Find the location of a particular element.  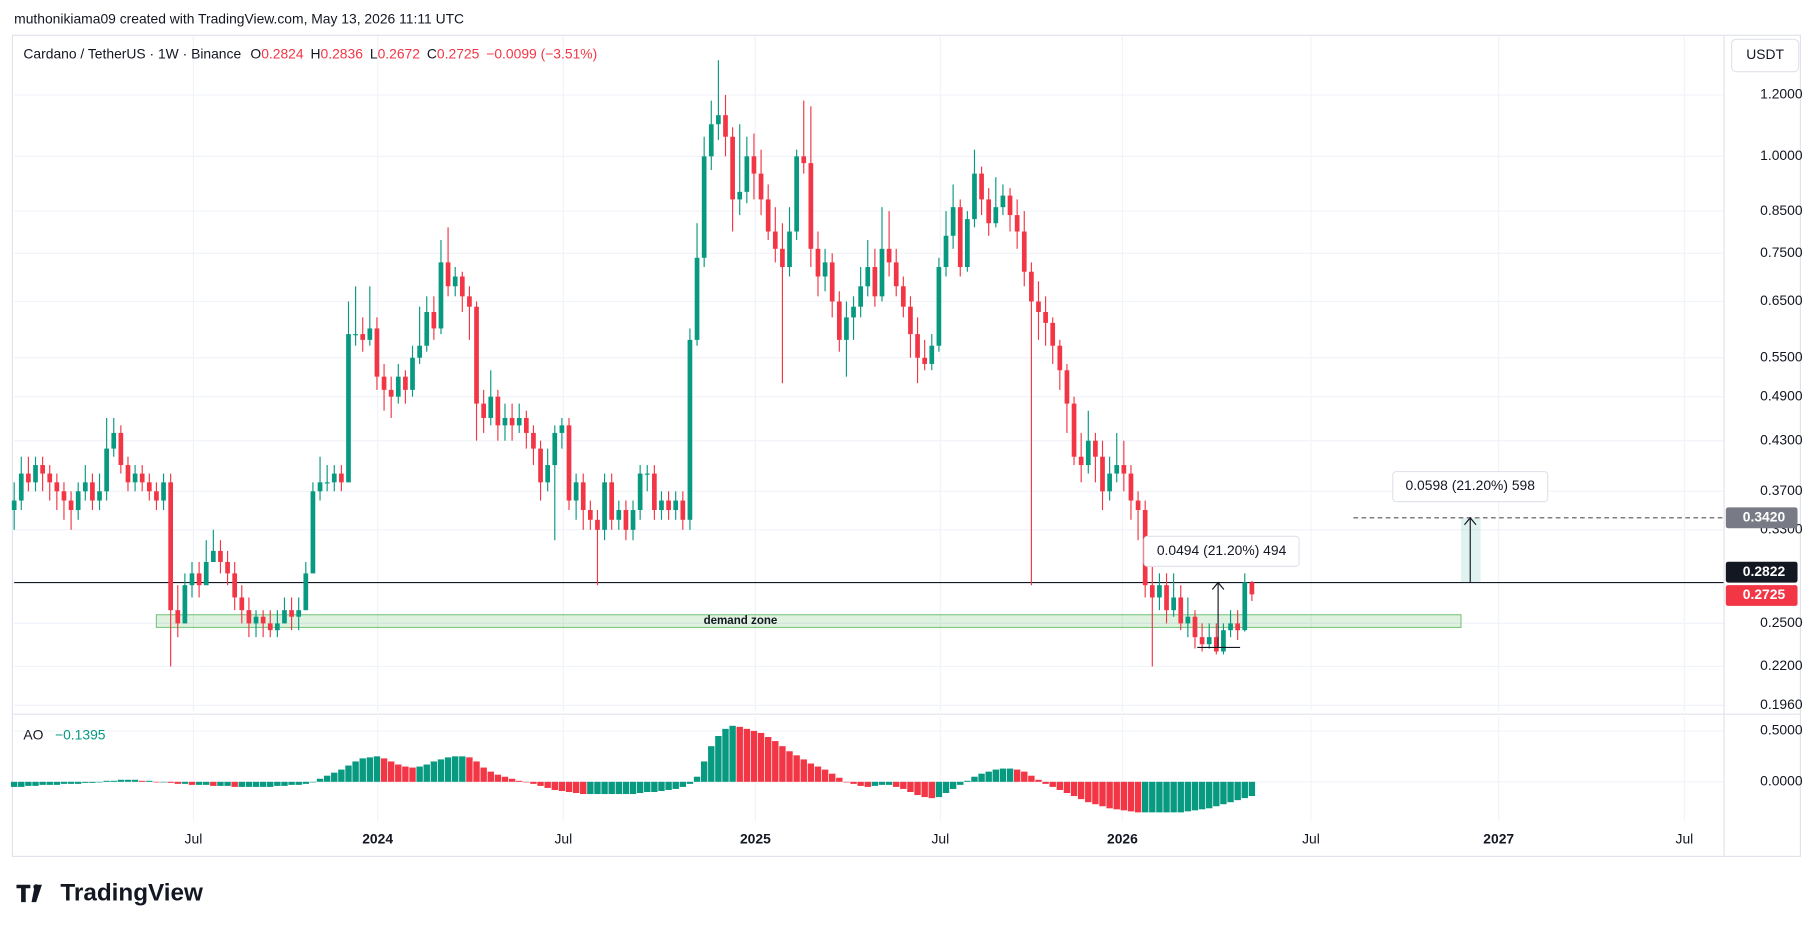

currency-label: USDT is located at coordinates (1765, 54).